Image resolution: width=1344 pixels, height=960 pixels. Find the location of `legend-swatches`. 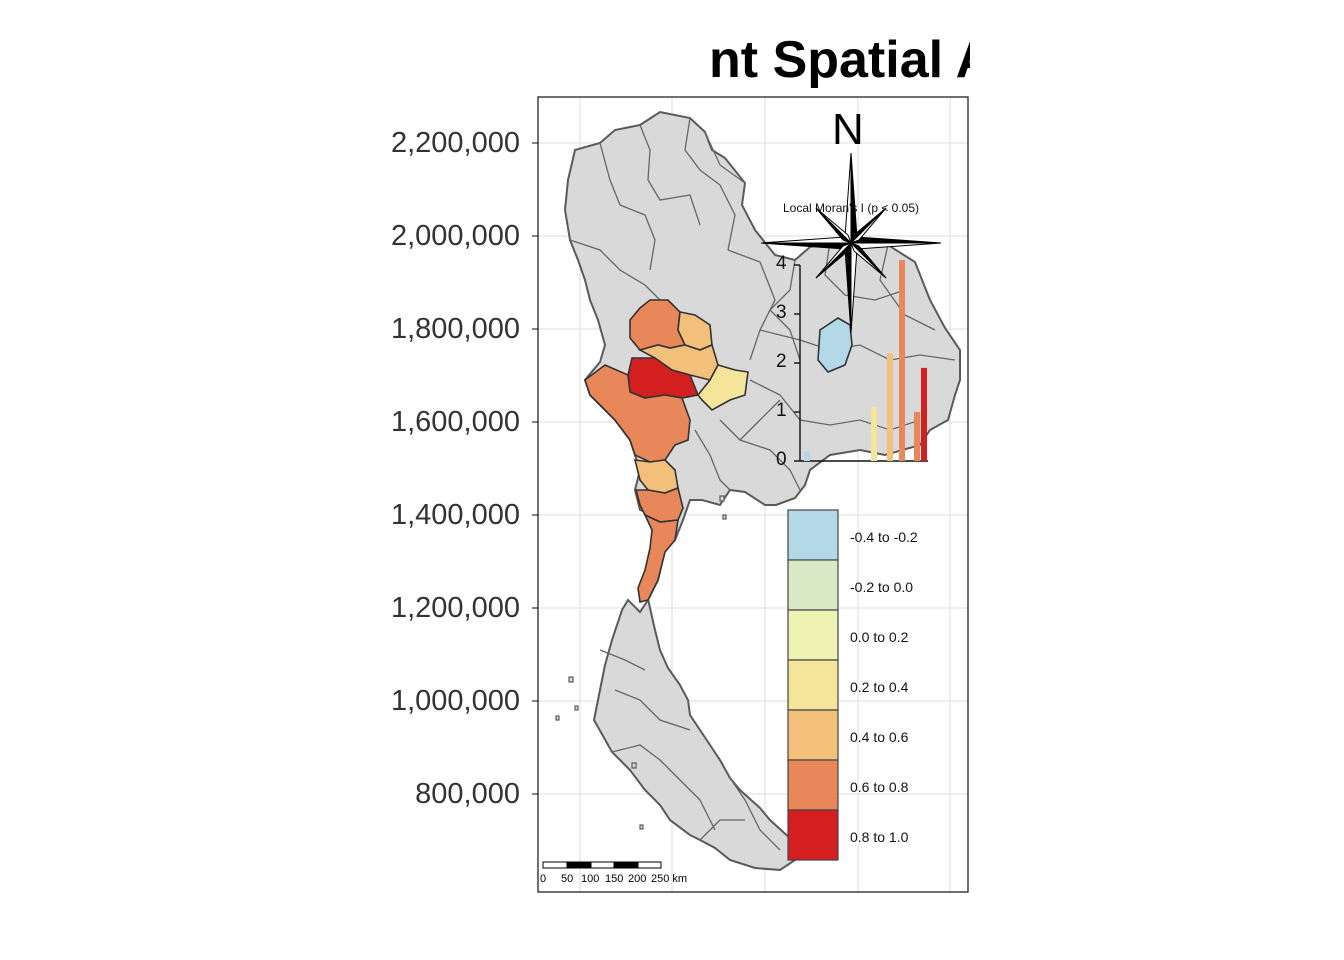

legend-swatches is located at coordinates (813, 685).